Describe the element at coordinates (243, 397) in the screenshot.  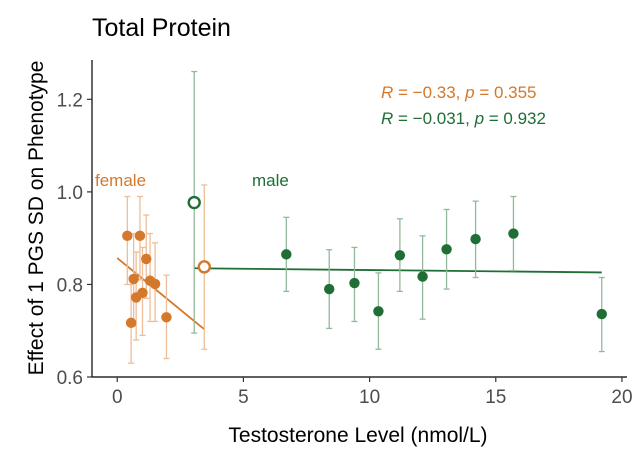
I see `x-tick-label: 5` at that location.